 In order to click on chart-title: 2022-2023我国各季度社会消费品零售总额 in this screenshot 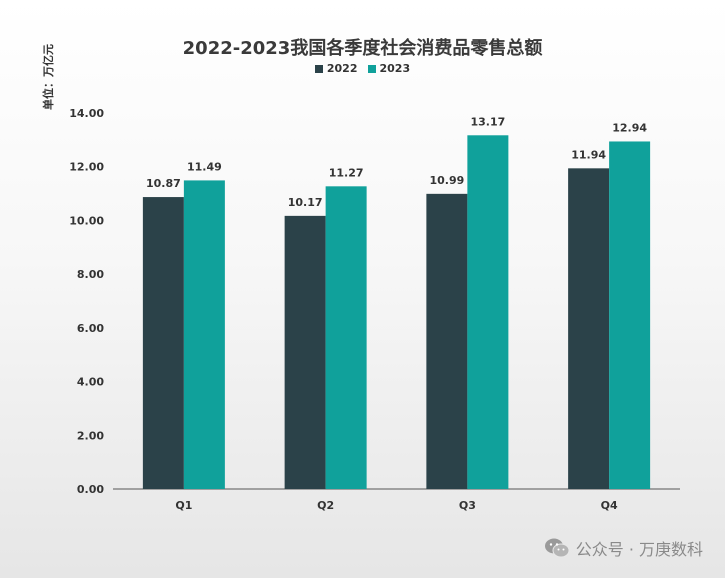, I will do `click(362, 48)`.